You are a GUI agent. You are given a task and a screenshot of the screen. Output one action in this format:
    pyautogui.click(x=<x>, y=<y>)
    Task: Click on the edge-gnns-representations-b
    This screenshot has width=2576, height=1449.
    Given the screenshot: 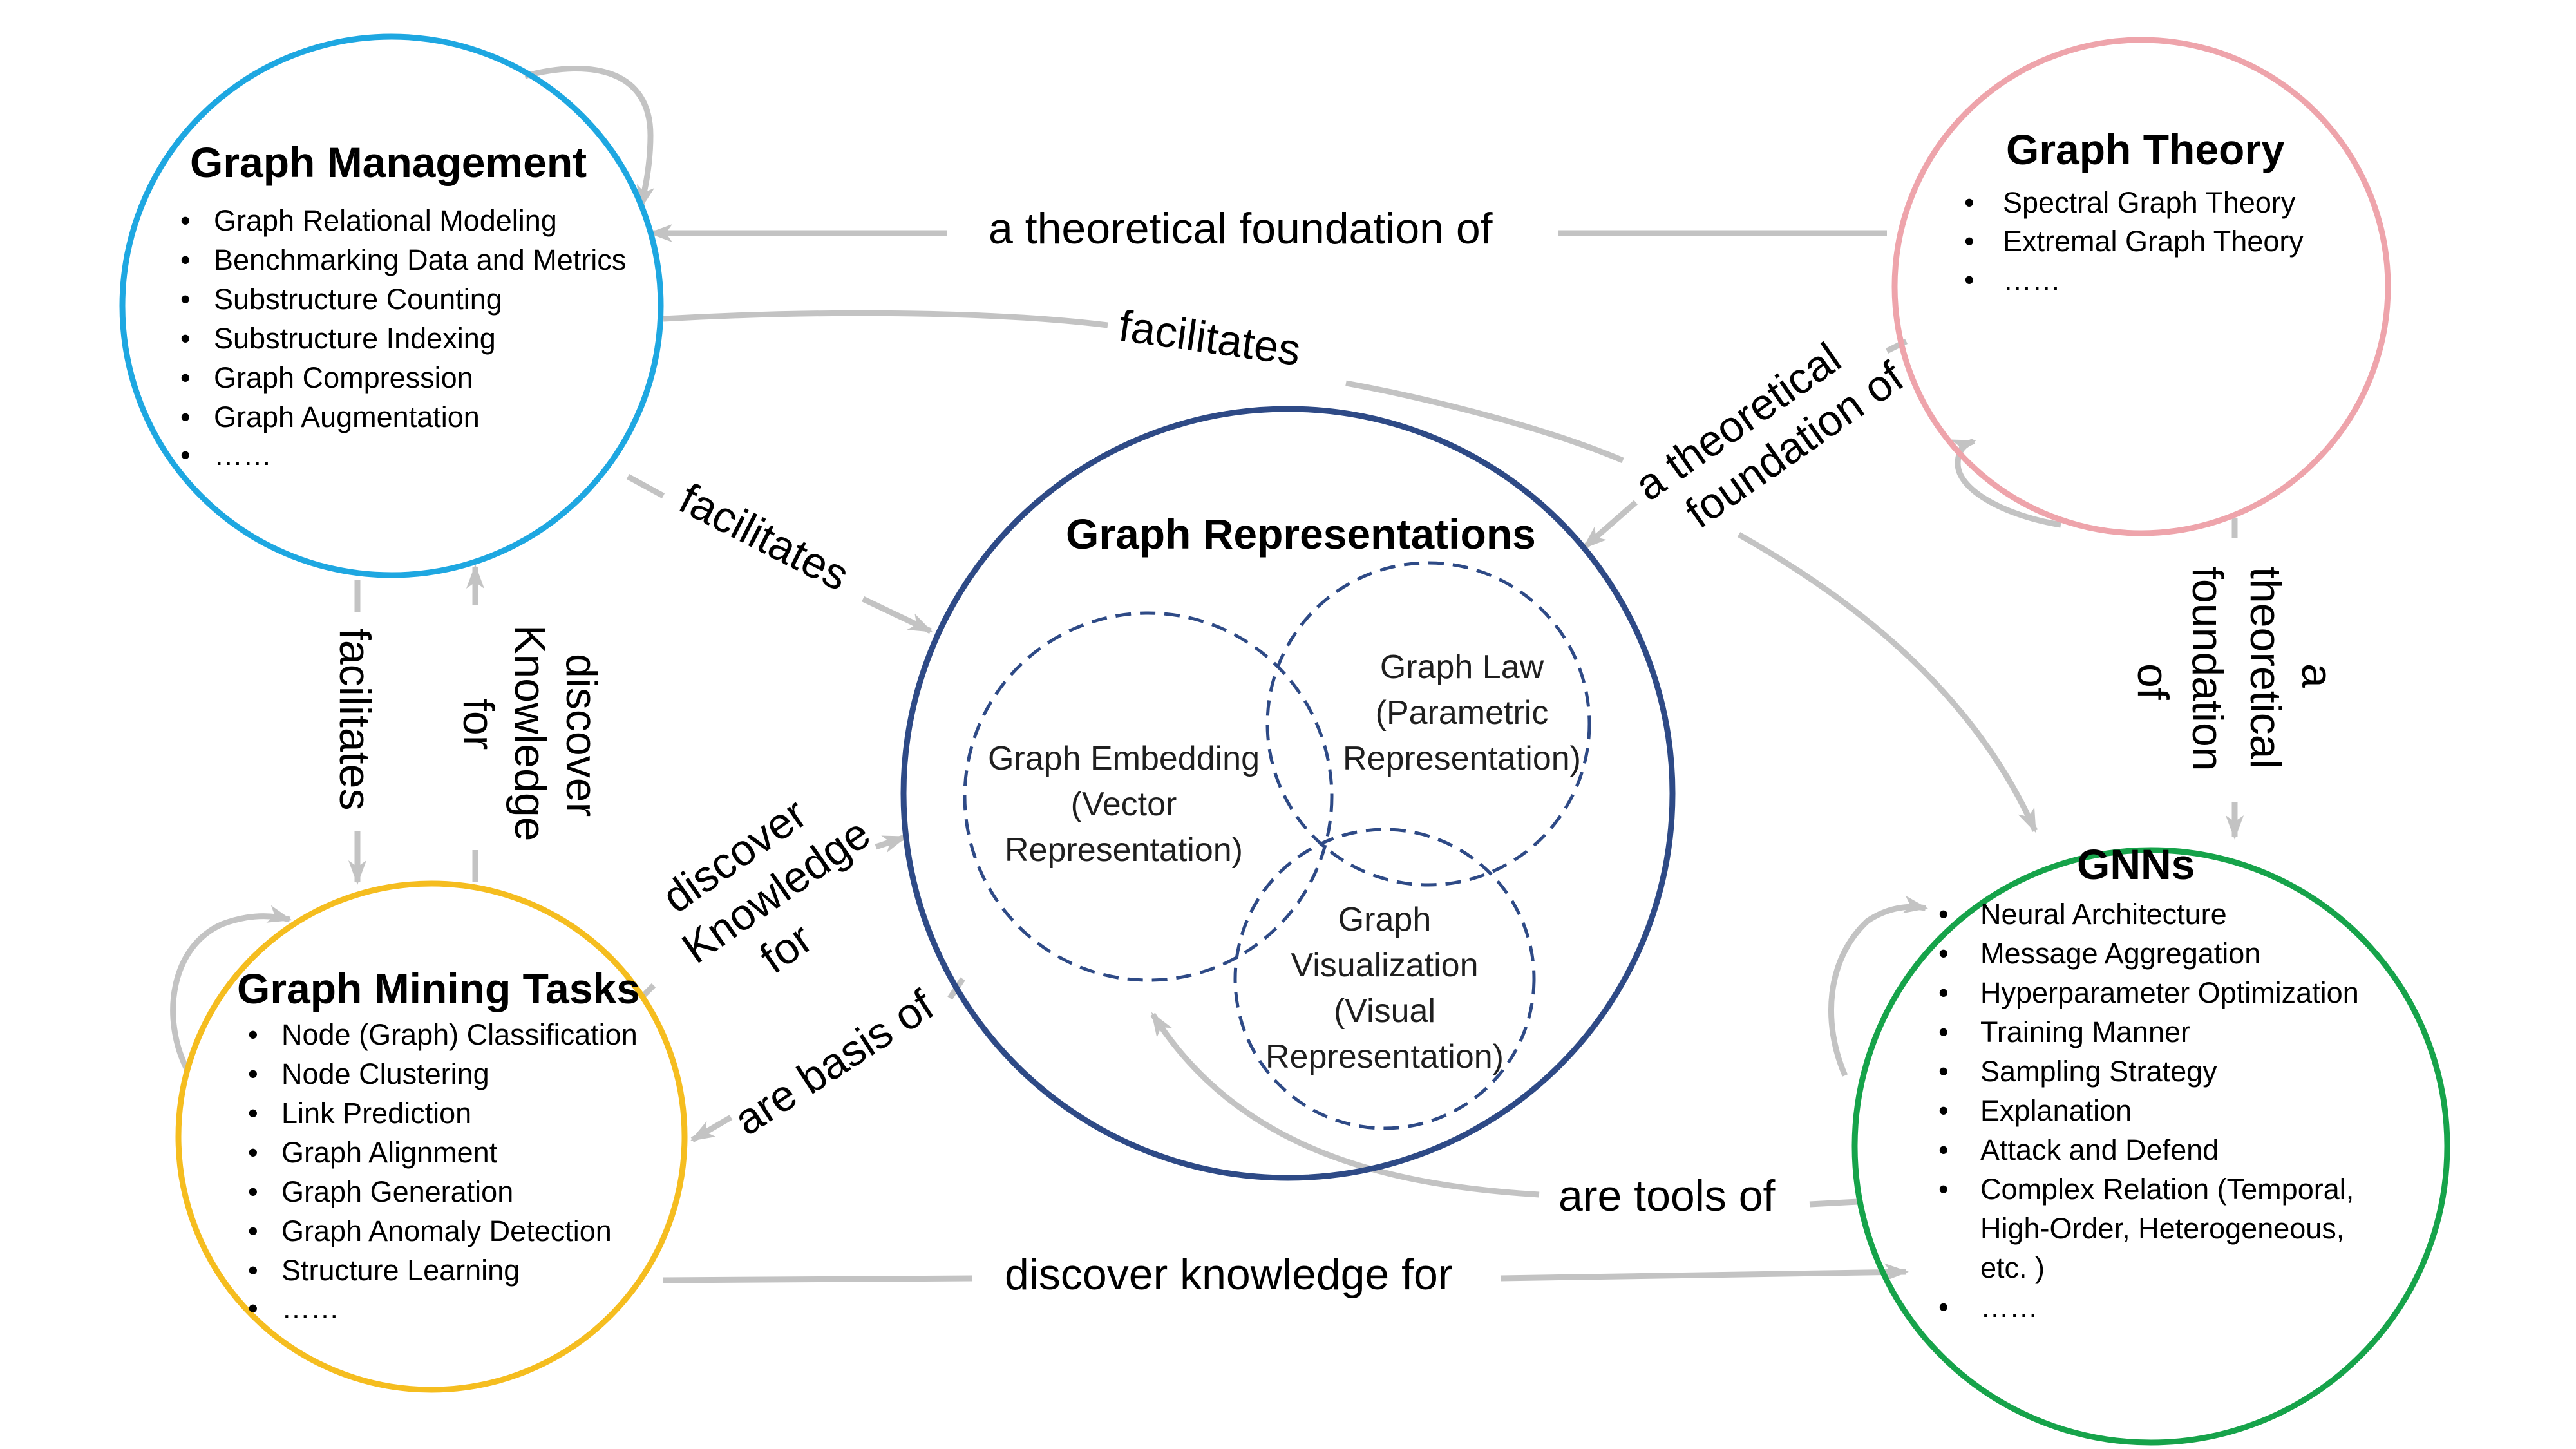 What is the action you would take?
    pyautogui.click(x=1345, y=1105)
    